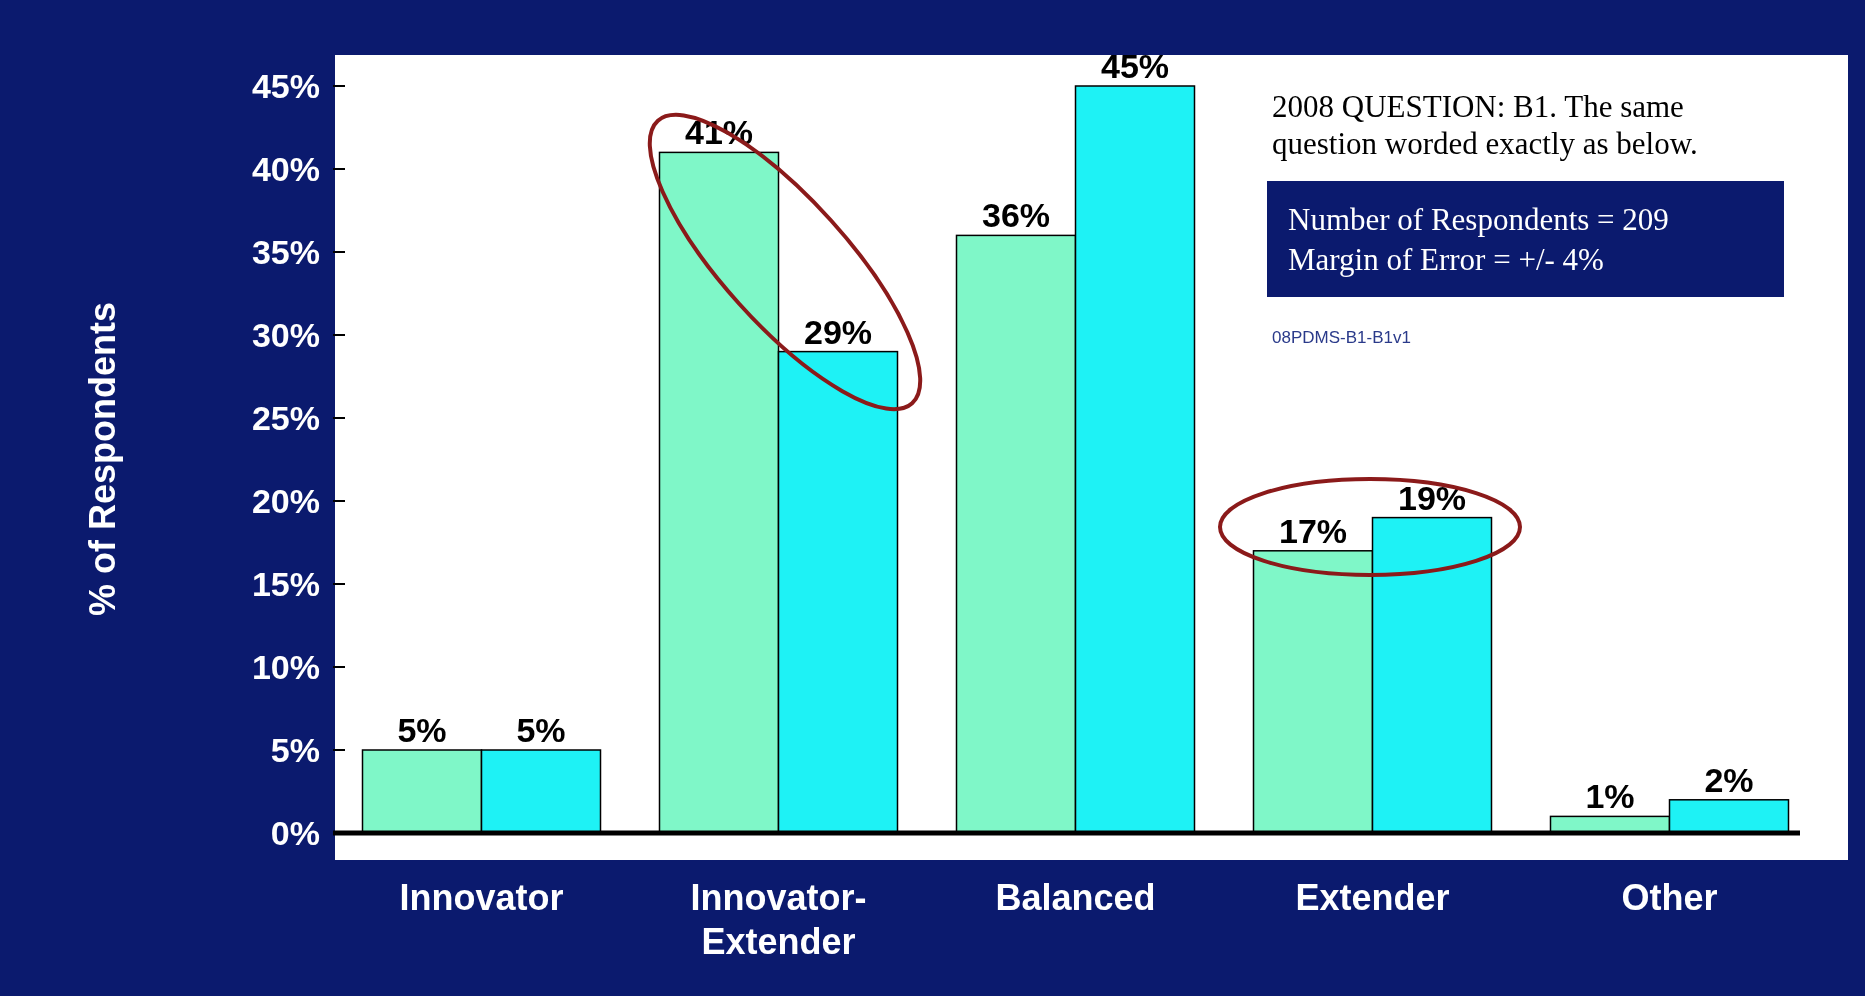 This screenshot has height=996, width=1865. Describe the element at coordinates (102, 459) in the screenshot. I see `y-axis-title: % of Respondents` at that location.